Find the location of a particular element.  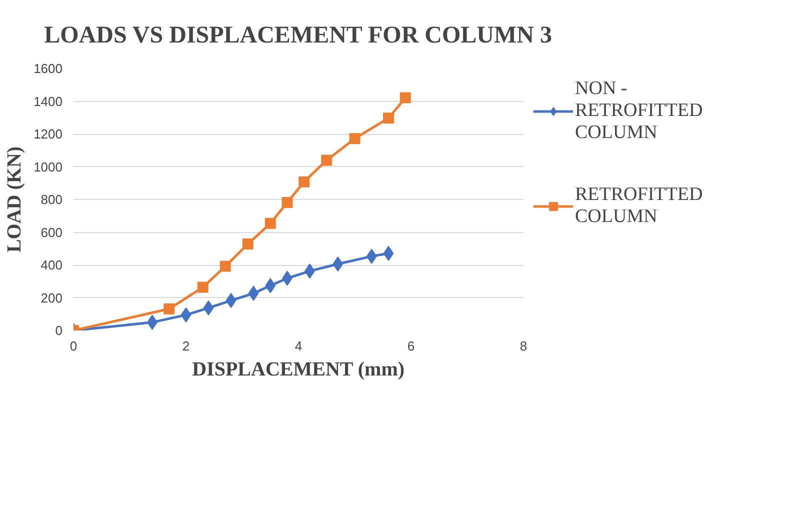

y-axis-title: LOAD (KN) is located at coordinates (15, 199).